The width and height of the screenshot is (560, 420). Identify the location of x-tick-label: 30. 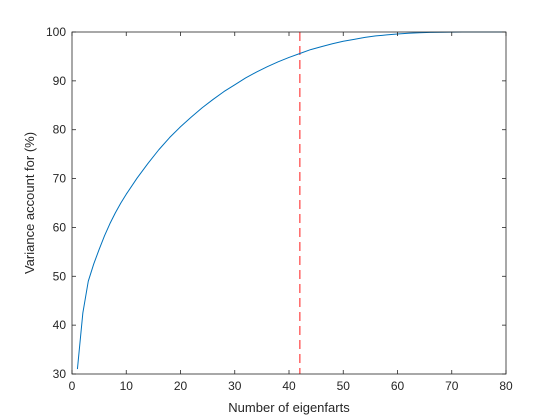
(235, 386).